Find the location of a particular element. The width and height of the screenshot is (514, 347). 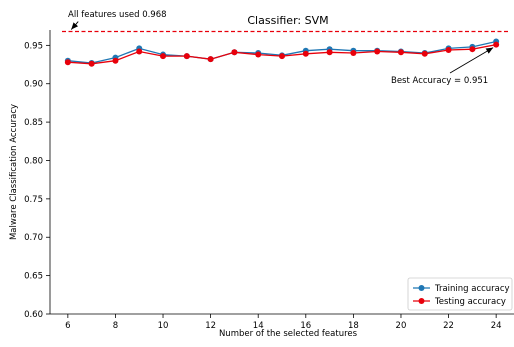

legend-label-training: Training accuracy is located at coordinates (472, 289).